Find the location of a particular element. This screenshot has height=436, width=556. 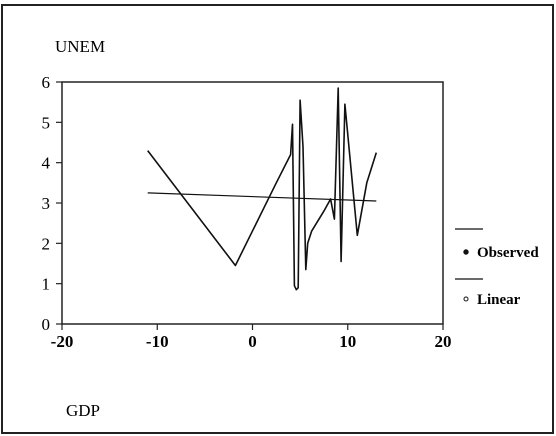

y-axis-ticks: 0 1 2 3 4 5 6 is located at coordinates (52, 203).